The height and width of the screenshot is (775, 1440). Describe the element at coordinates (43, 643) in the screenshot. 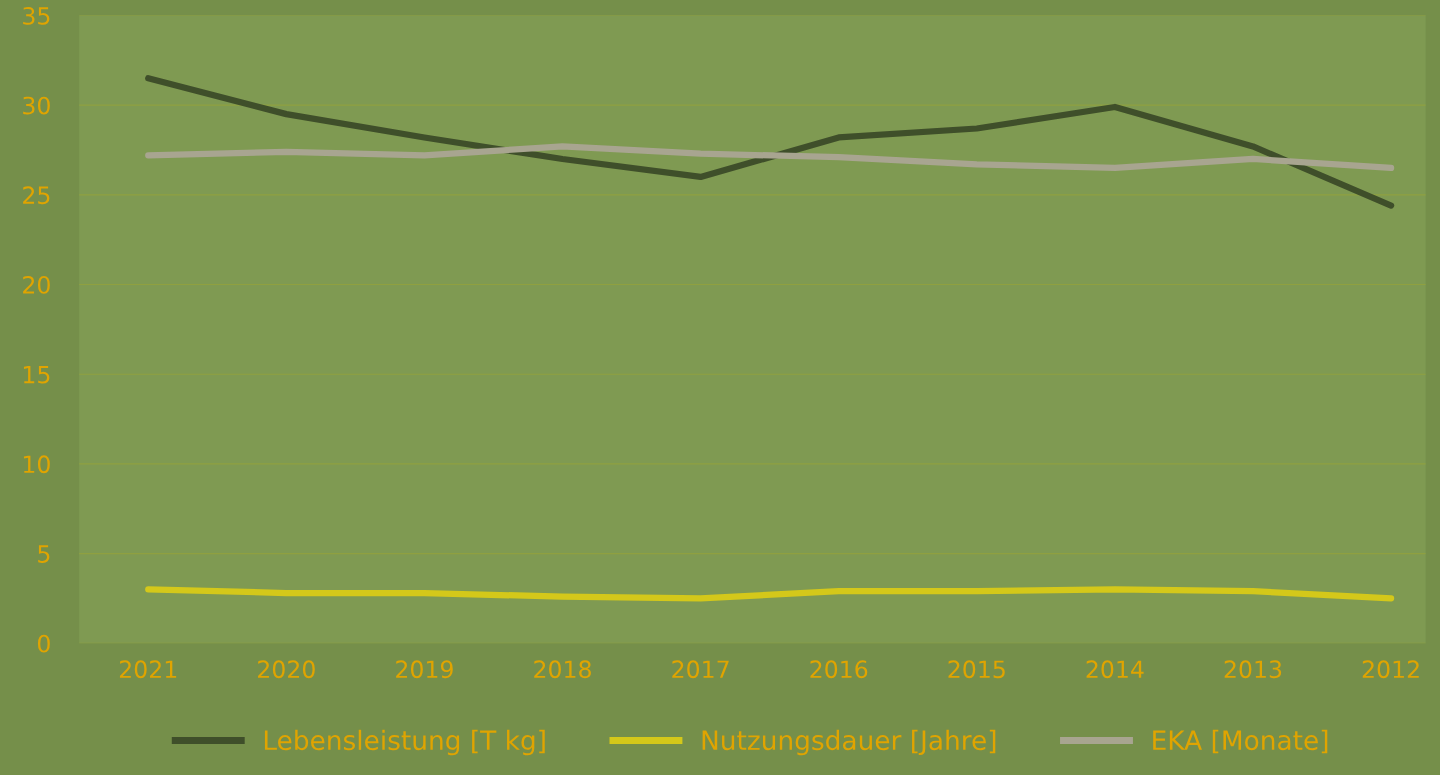

I see `y-tick-label: 0` at that location.